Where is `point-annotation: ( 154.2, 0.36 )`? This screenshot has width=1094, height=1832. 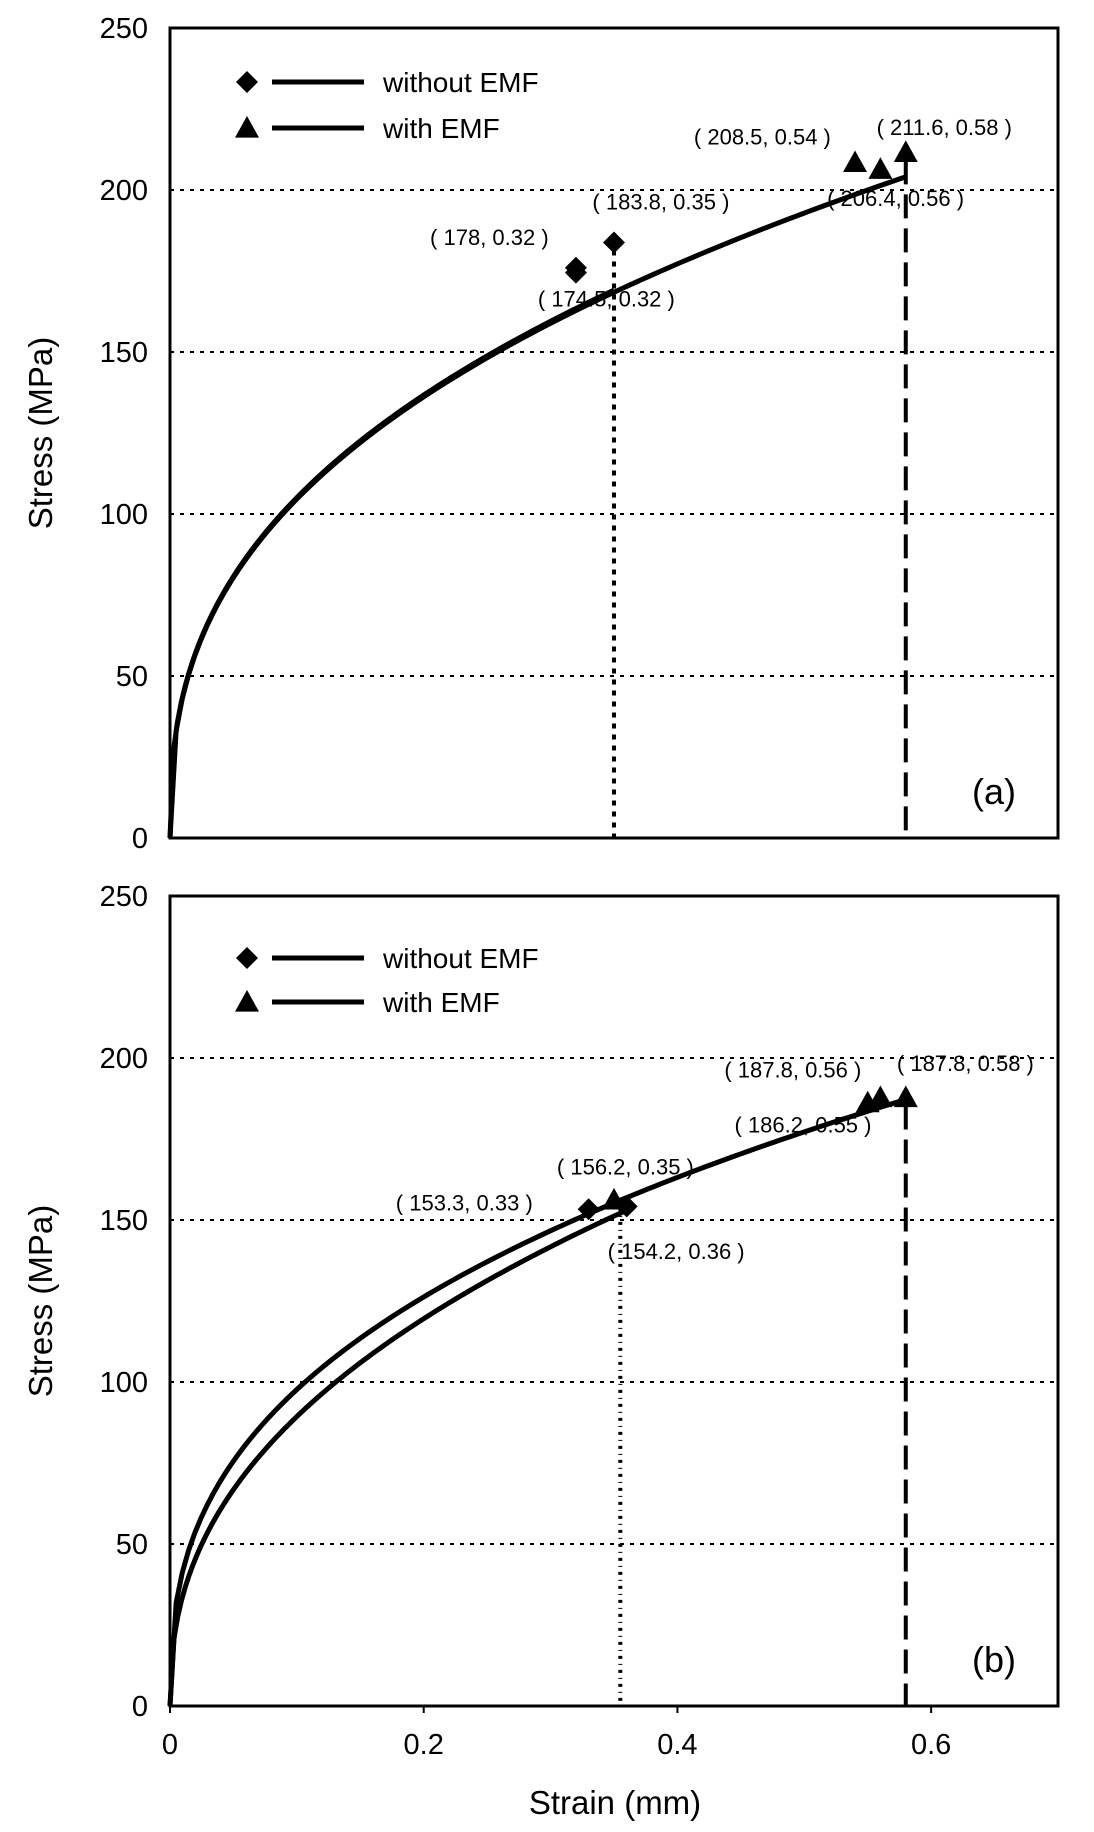 point-annotation: ( 154.2, 0.36 ) is located at coordinates (676, 1251).